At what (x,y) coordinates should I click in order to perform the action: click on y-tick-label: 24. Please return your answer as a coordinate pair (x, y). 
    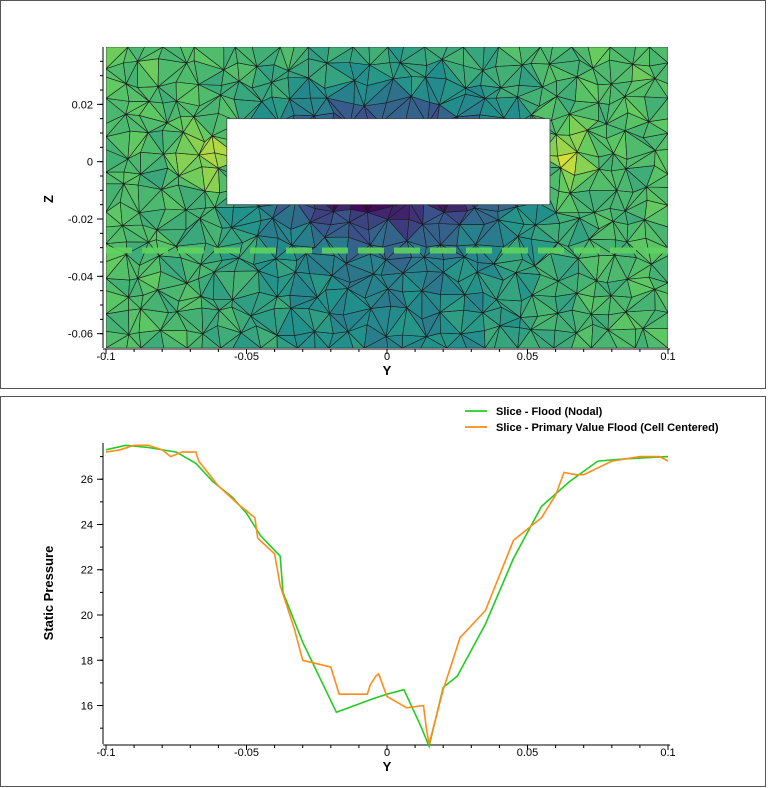
    Looking at the image, I should click on (87, 525).